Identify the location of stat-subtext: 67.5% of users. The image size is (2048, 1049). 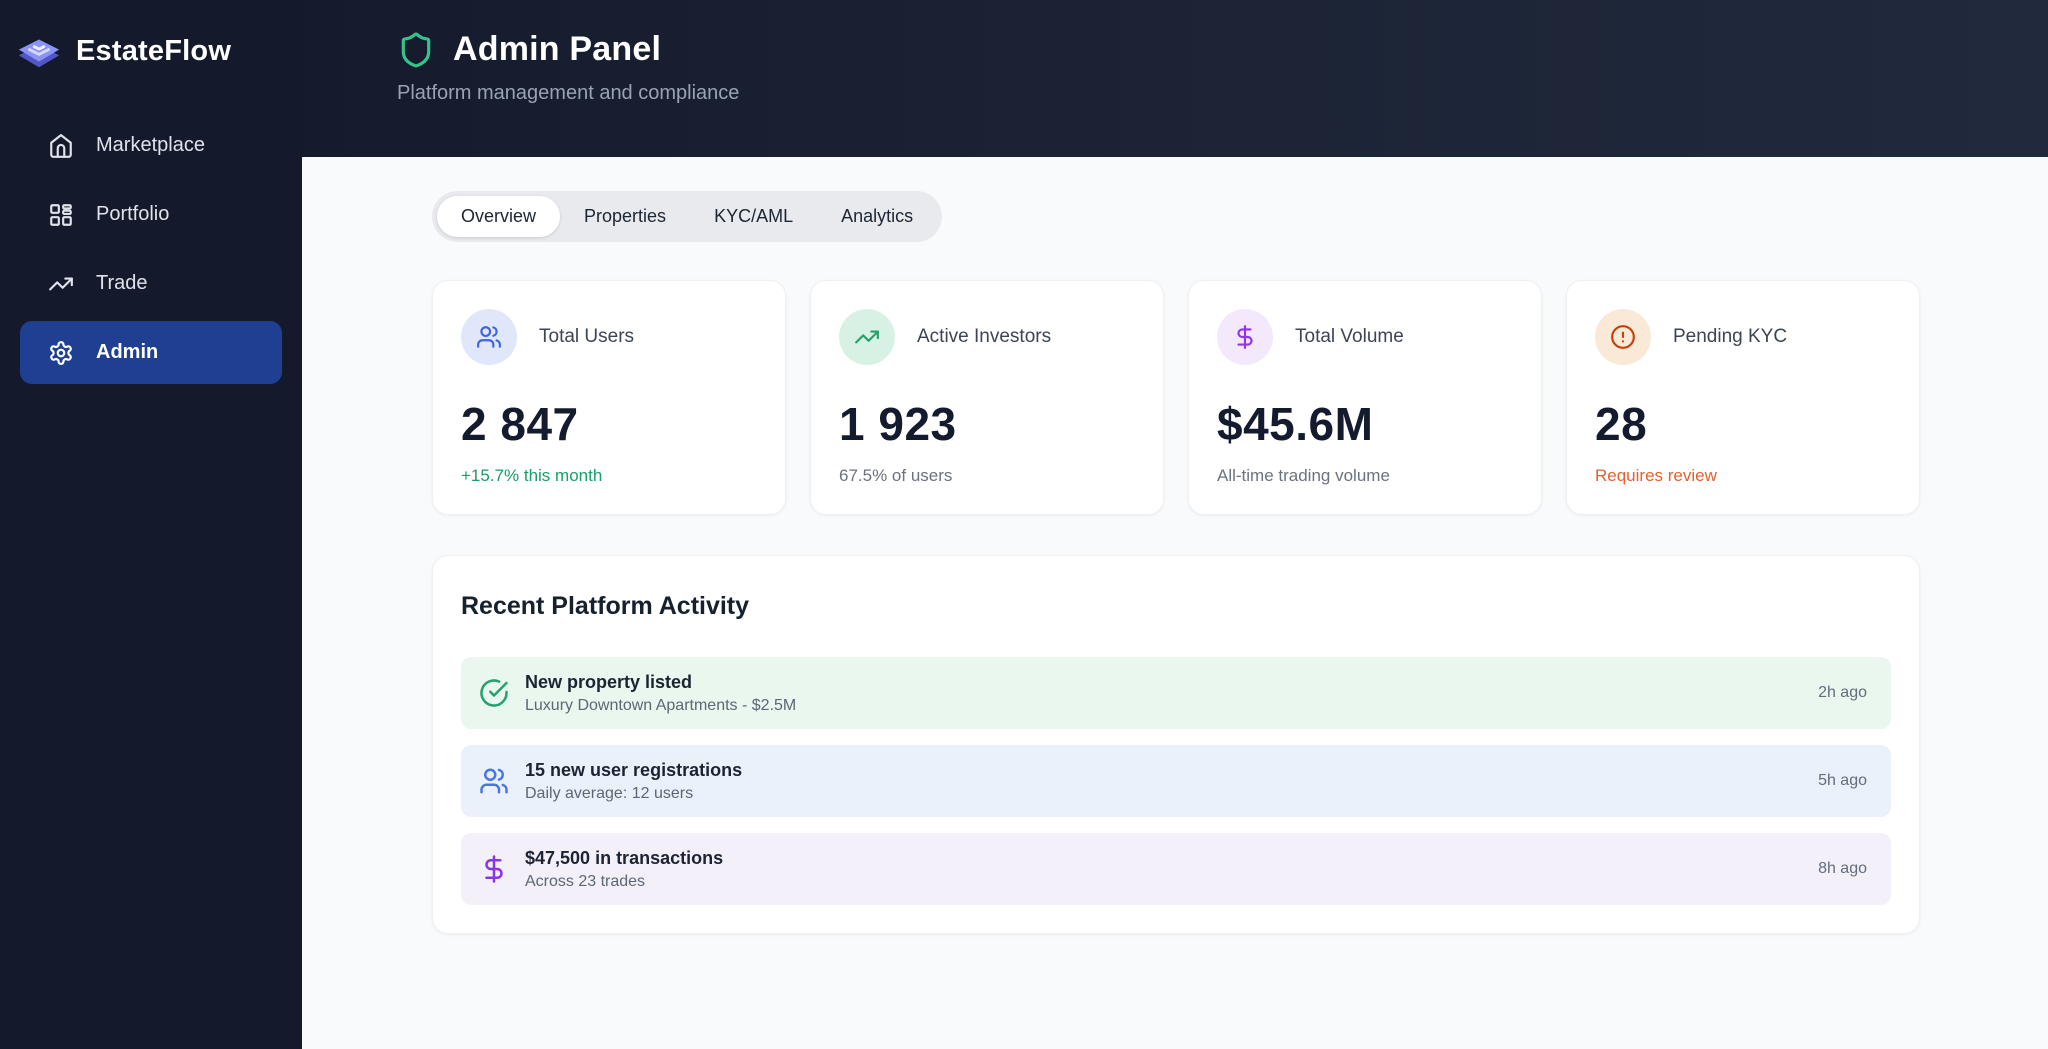
(896, 475).